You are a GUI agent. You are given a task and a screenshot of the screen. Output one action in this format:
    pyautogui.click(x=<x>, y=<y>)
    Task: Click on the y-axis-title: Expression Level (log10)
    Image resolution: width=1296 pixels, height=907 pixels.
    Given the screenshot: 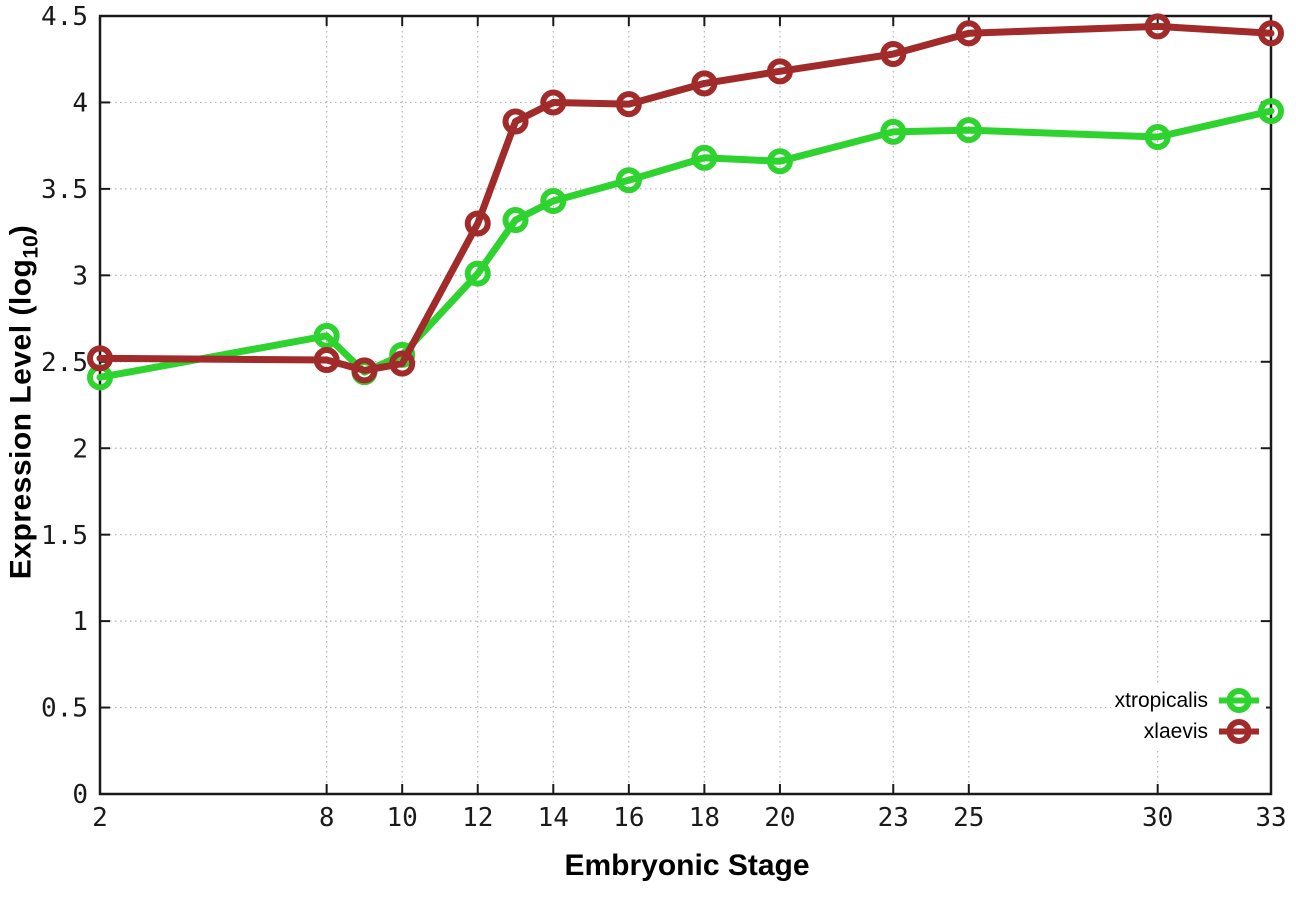 What is the action you would take?
    pyautogui.click(x=24, y=402)
    